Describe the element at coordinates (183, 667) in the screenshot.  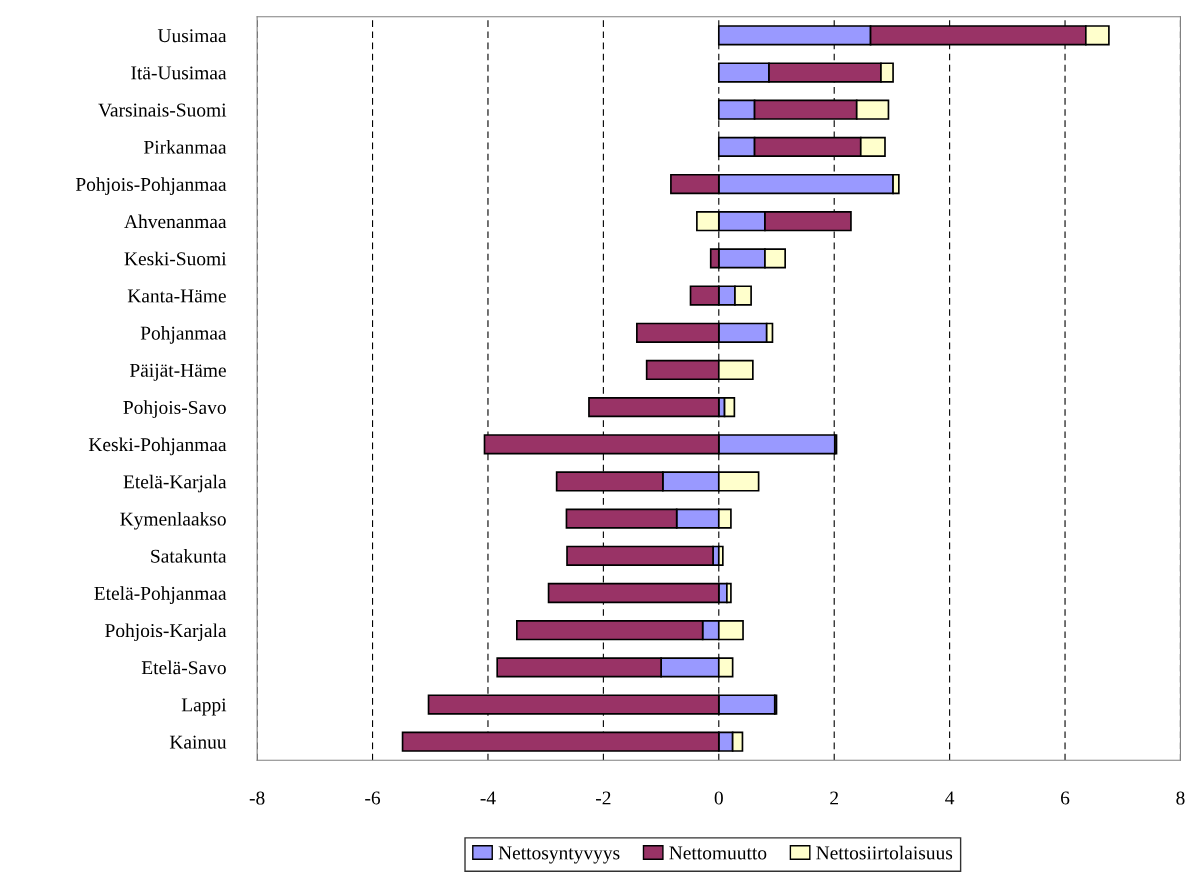
I see `y-tick-label: Etelä-Savo` at that location.